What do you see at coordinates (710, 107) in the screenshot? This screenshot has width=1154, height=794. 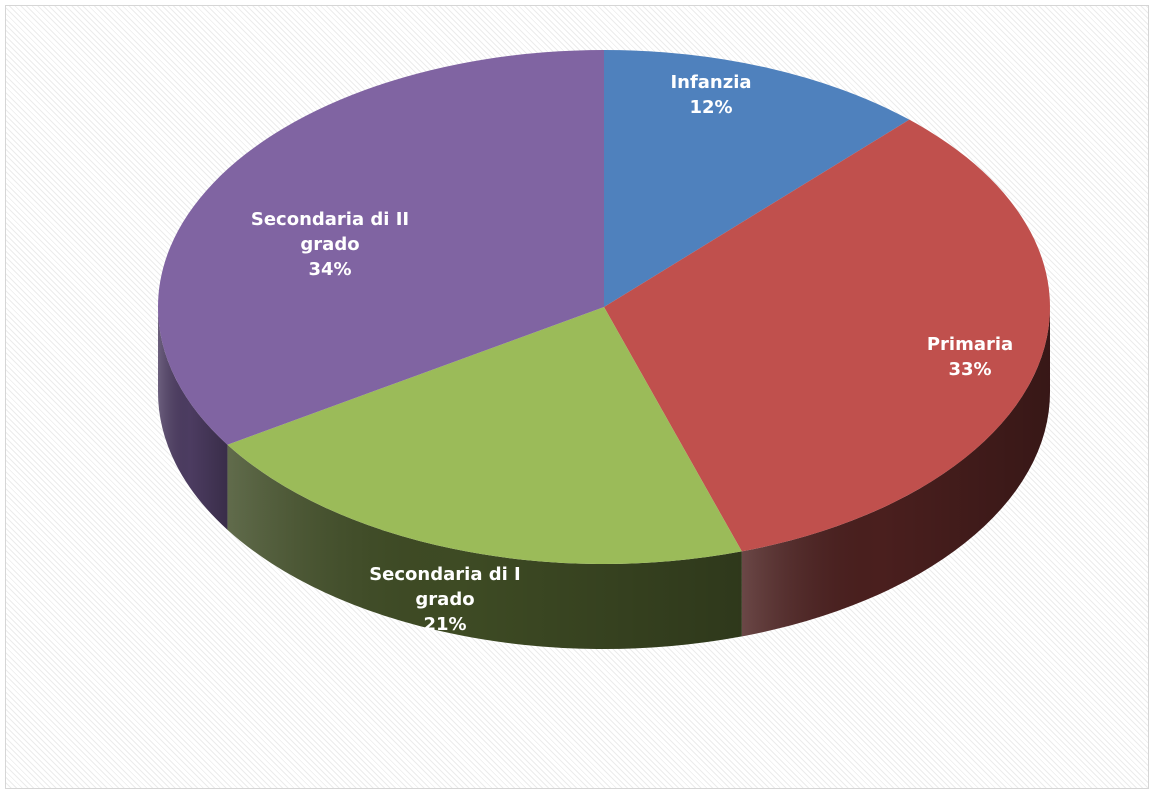 I see `data-label-value: 12%` at bounding box center [710, 107].